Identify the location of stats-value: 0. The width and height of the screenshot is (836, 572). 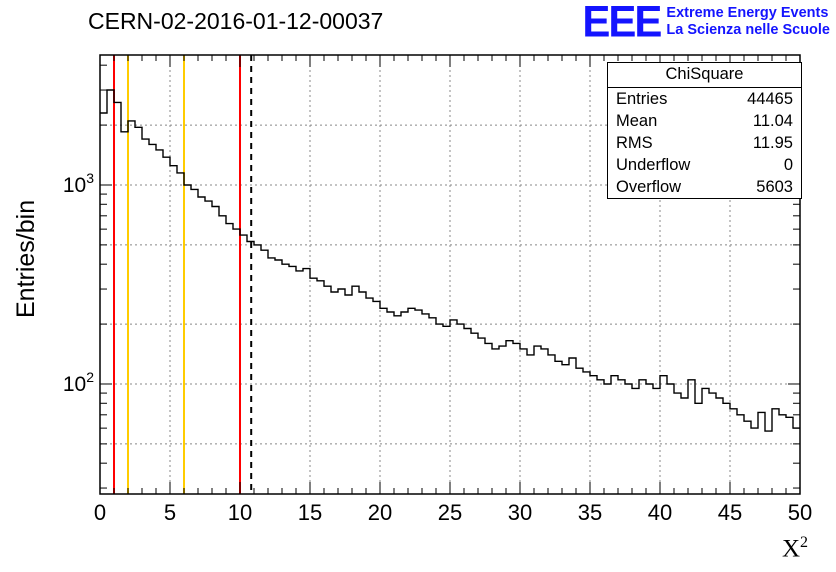
(788, 164).